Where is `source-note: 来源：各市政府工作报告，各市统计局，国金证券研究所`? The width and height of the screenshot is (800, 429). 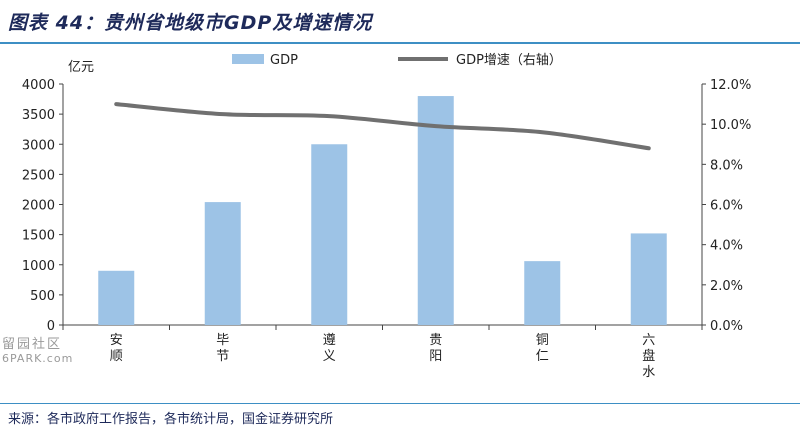
source-note: 来源：各市政府工作报告，各市统计局，国金证券研究所 is located at coordinates (171, 419).